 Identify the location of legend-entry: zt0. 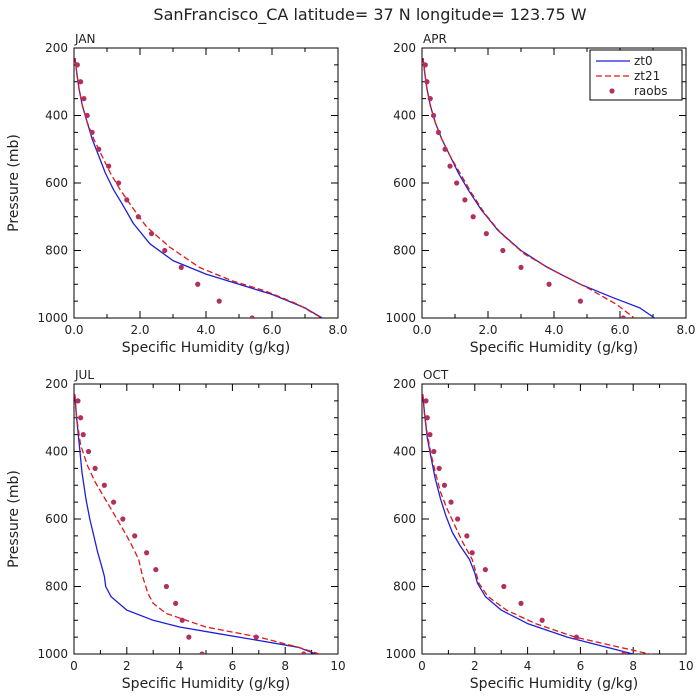
(643, 61).